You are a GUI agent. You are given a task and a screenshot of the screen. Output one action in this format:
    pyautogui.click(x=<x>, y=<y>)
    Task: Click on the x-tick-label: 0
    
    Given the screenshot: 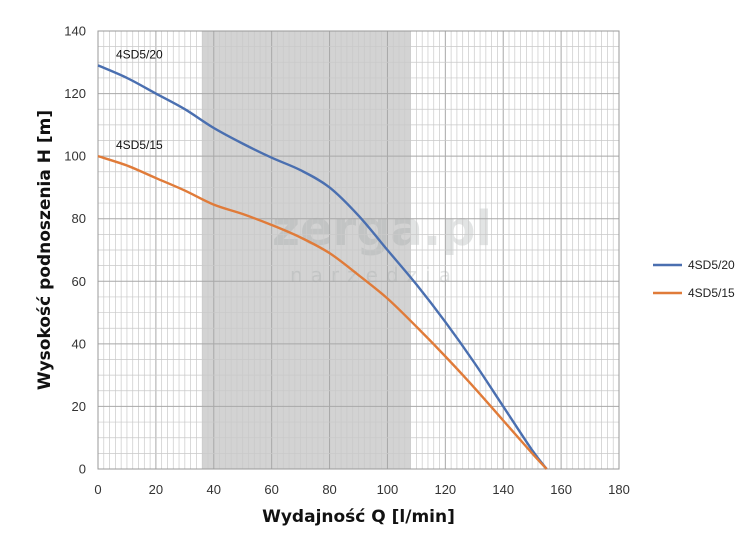 What is the action you would take?
    pyautogui.click(x=97, y=489)
    